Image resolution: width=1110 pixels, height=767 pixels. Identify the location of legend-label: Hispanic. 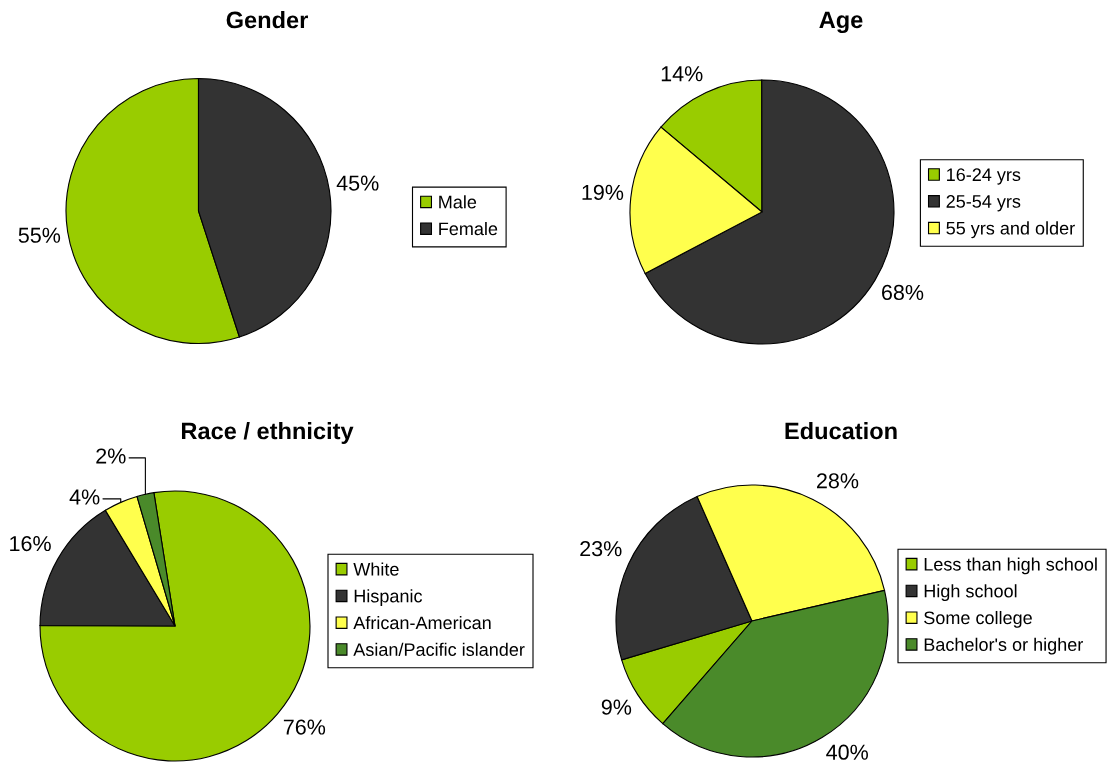
(388, 598).